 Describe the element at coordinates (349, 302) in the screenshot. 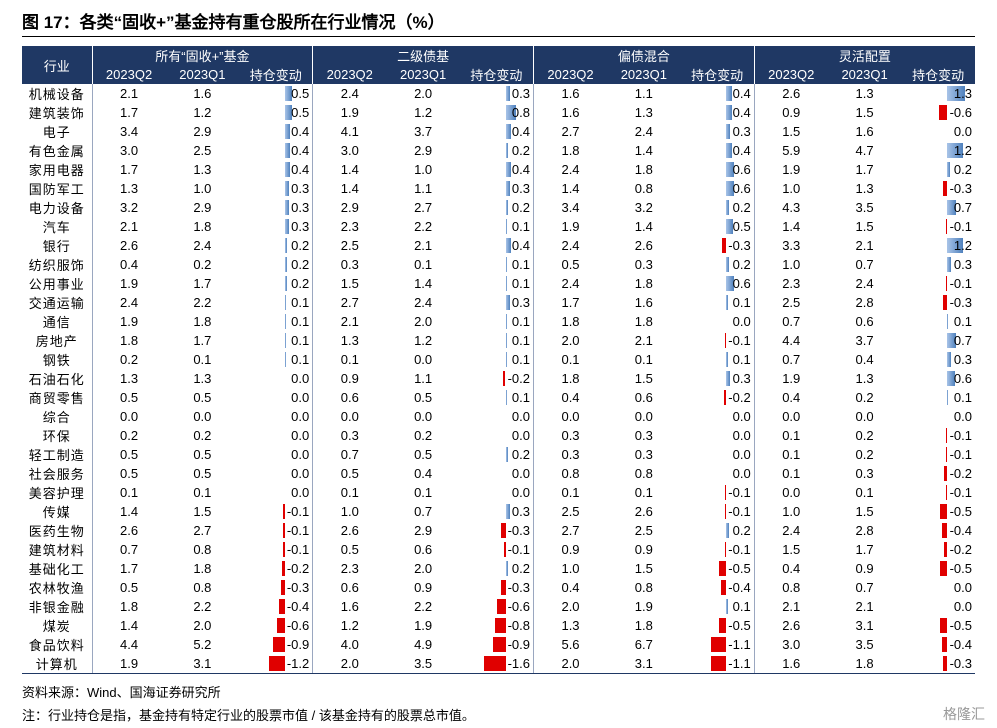

I see `cell-value: 2.7` at that location.